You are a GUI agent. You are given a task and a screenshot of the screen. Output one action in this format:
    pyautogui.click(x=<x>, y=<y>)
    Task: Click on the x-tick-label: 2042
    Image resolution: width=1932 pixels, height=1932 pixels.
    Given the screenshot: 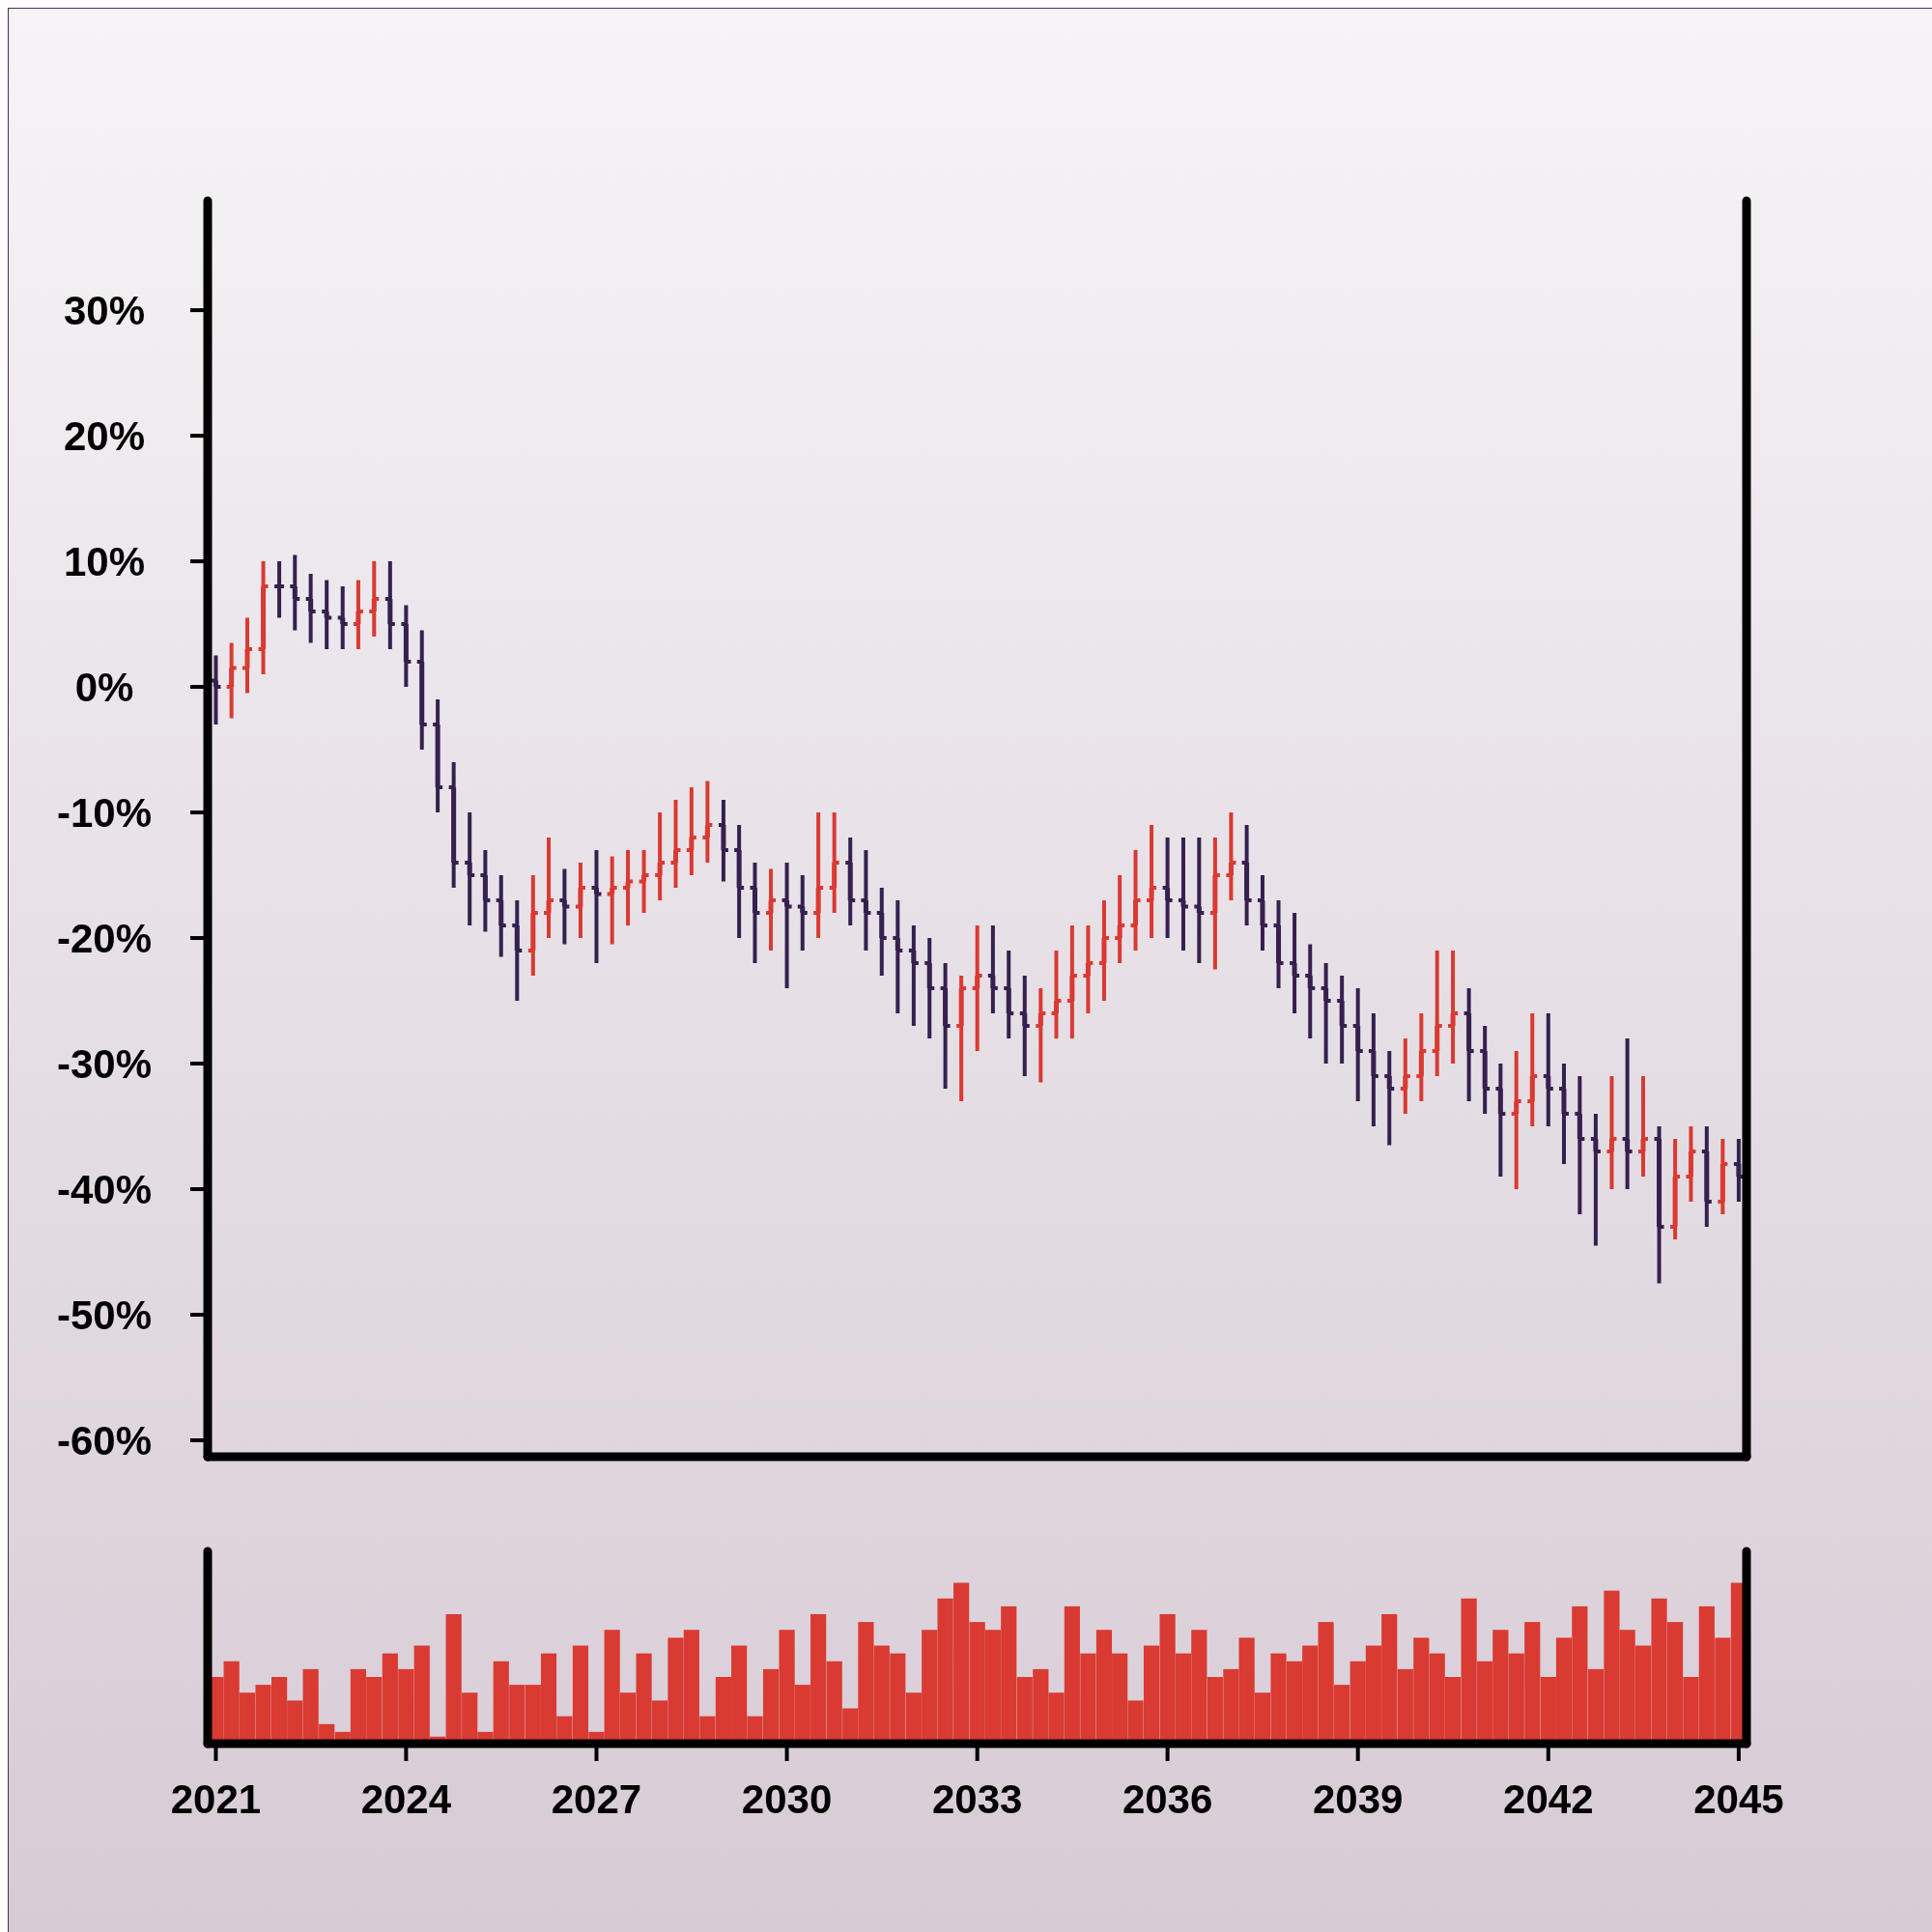 What is the action you would take?
    pyautogui.click(x=1548, y=1799)
    